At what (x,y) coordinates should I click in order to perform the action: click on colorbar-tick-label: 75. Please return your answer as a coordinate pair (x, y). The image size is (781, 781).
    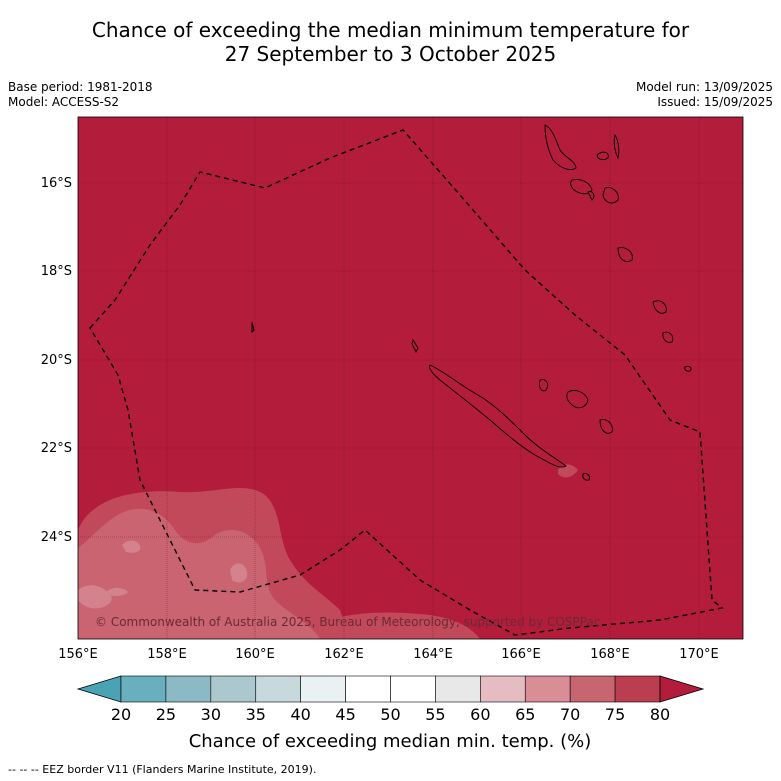
    Looking at the image, I should click on (615, 714).